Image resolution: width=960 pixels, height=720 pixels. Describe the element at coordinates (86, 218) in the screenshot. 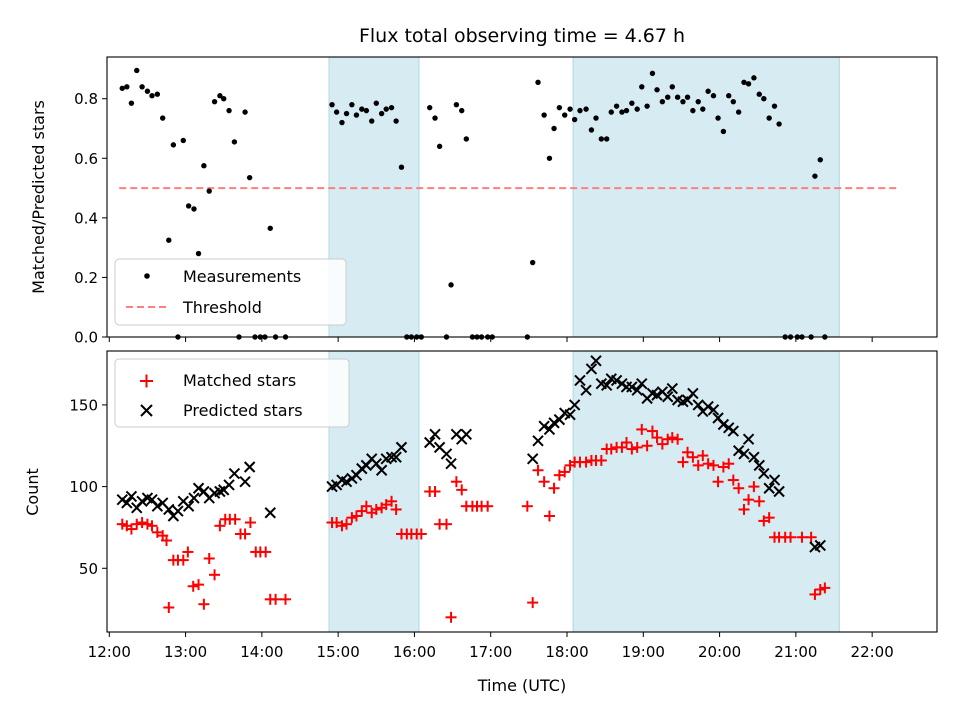

I see `y-tick-label: 0.4` at that location.